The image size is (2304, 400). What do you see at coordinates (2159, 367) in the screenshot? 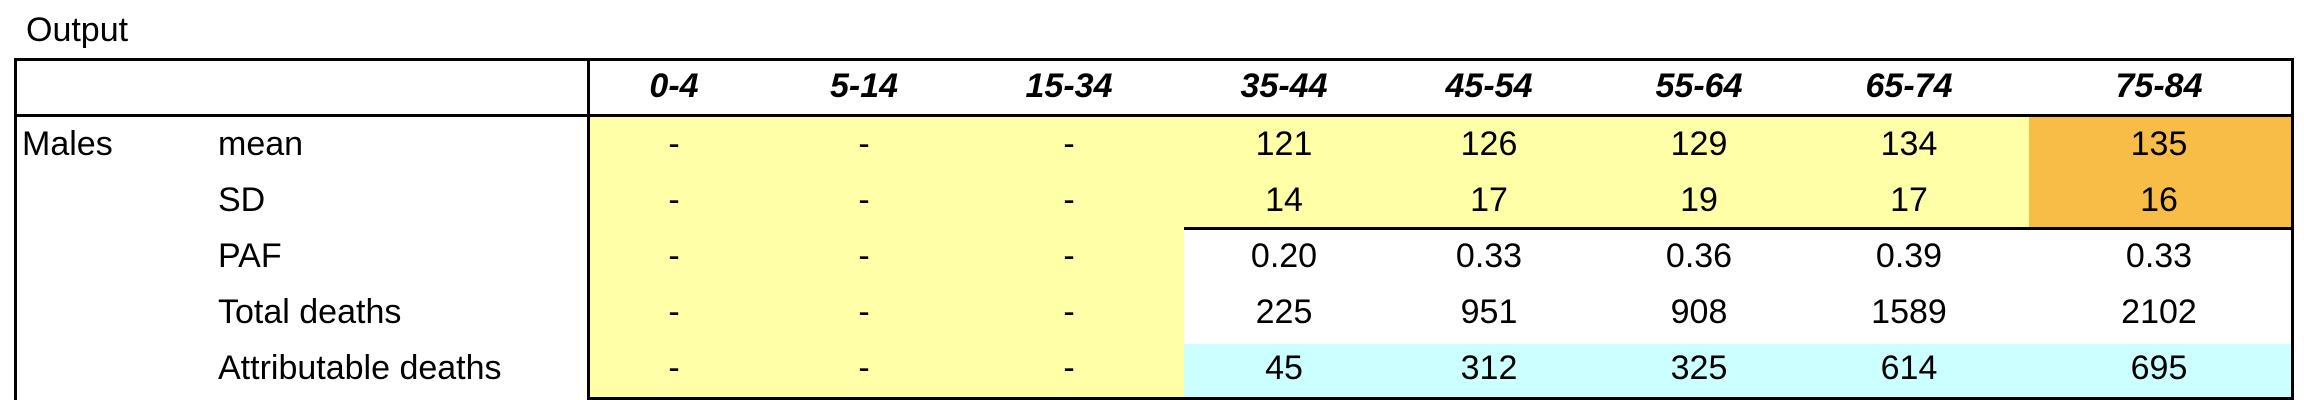
I see `table-cell: 695` at bounding box center [2159, 367].